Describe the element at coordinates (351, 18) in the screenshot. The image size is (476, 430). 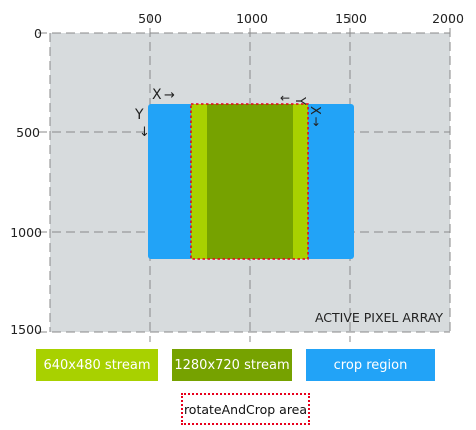
I see `x-tick-1500: 1500` at that location.